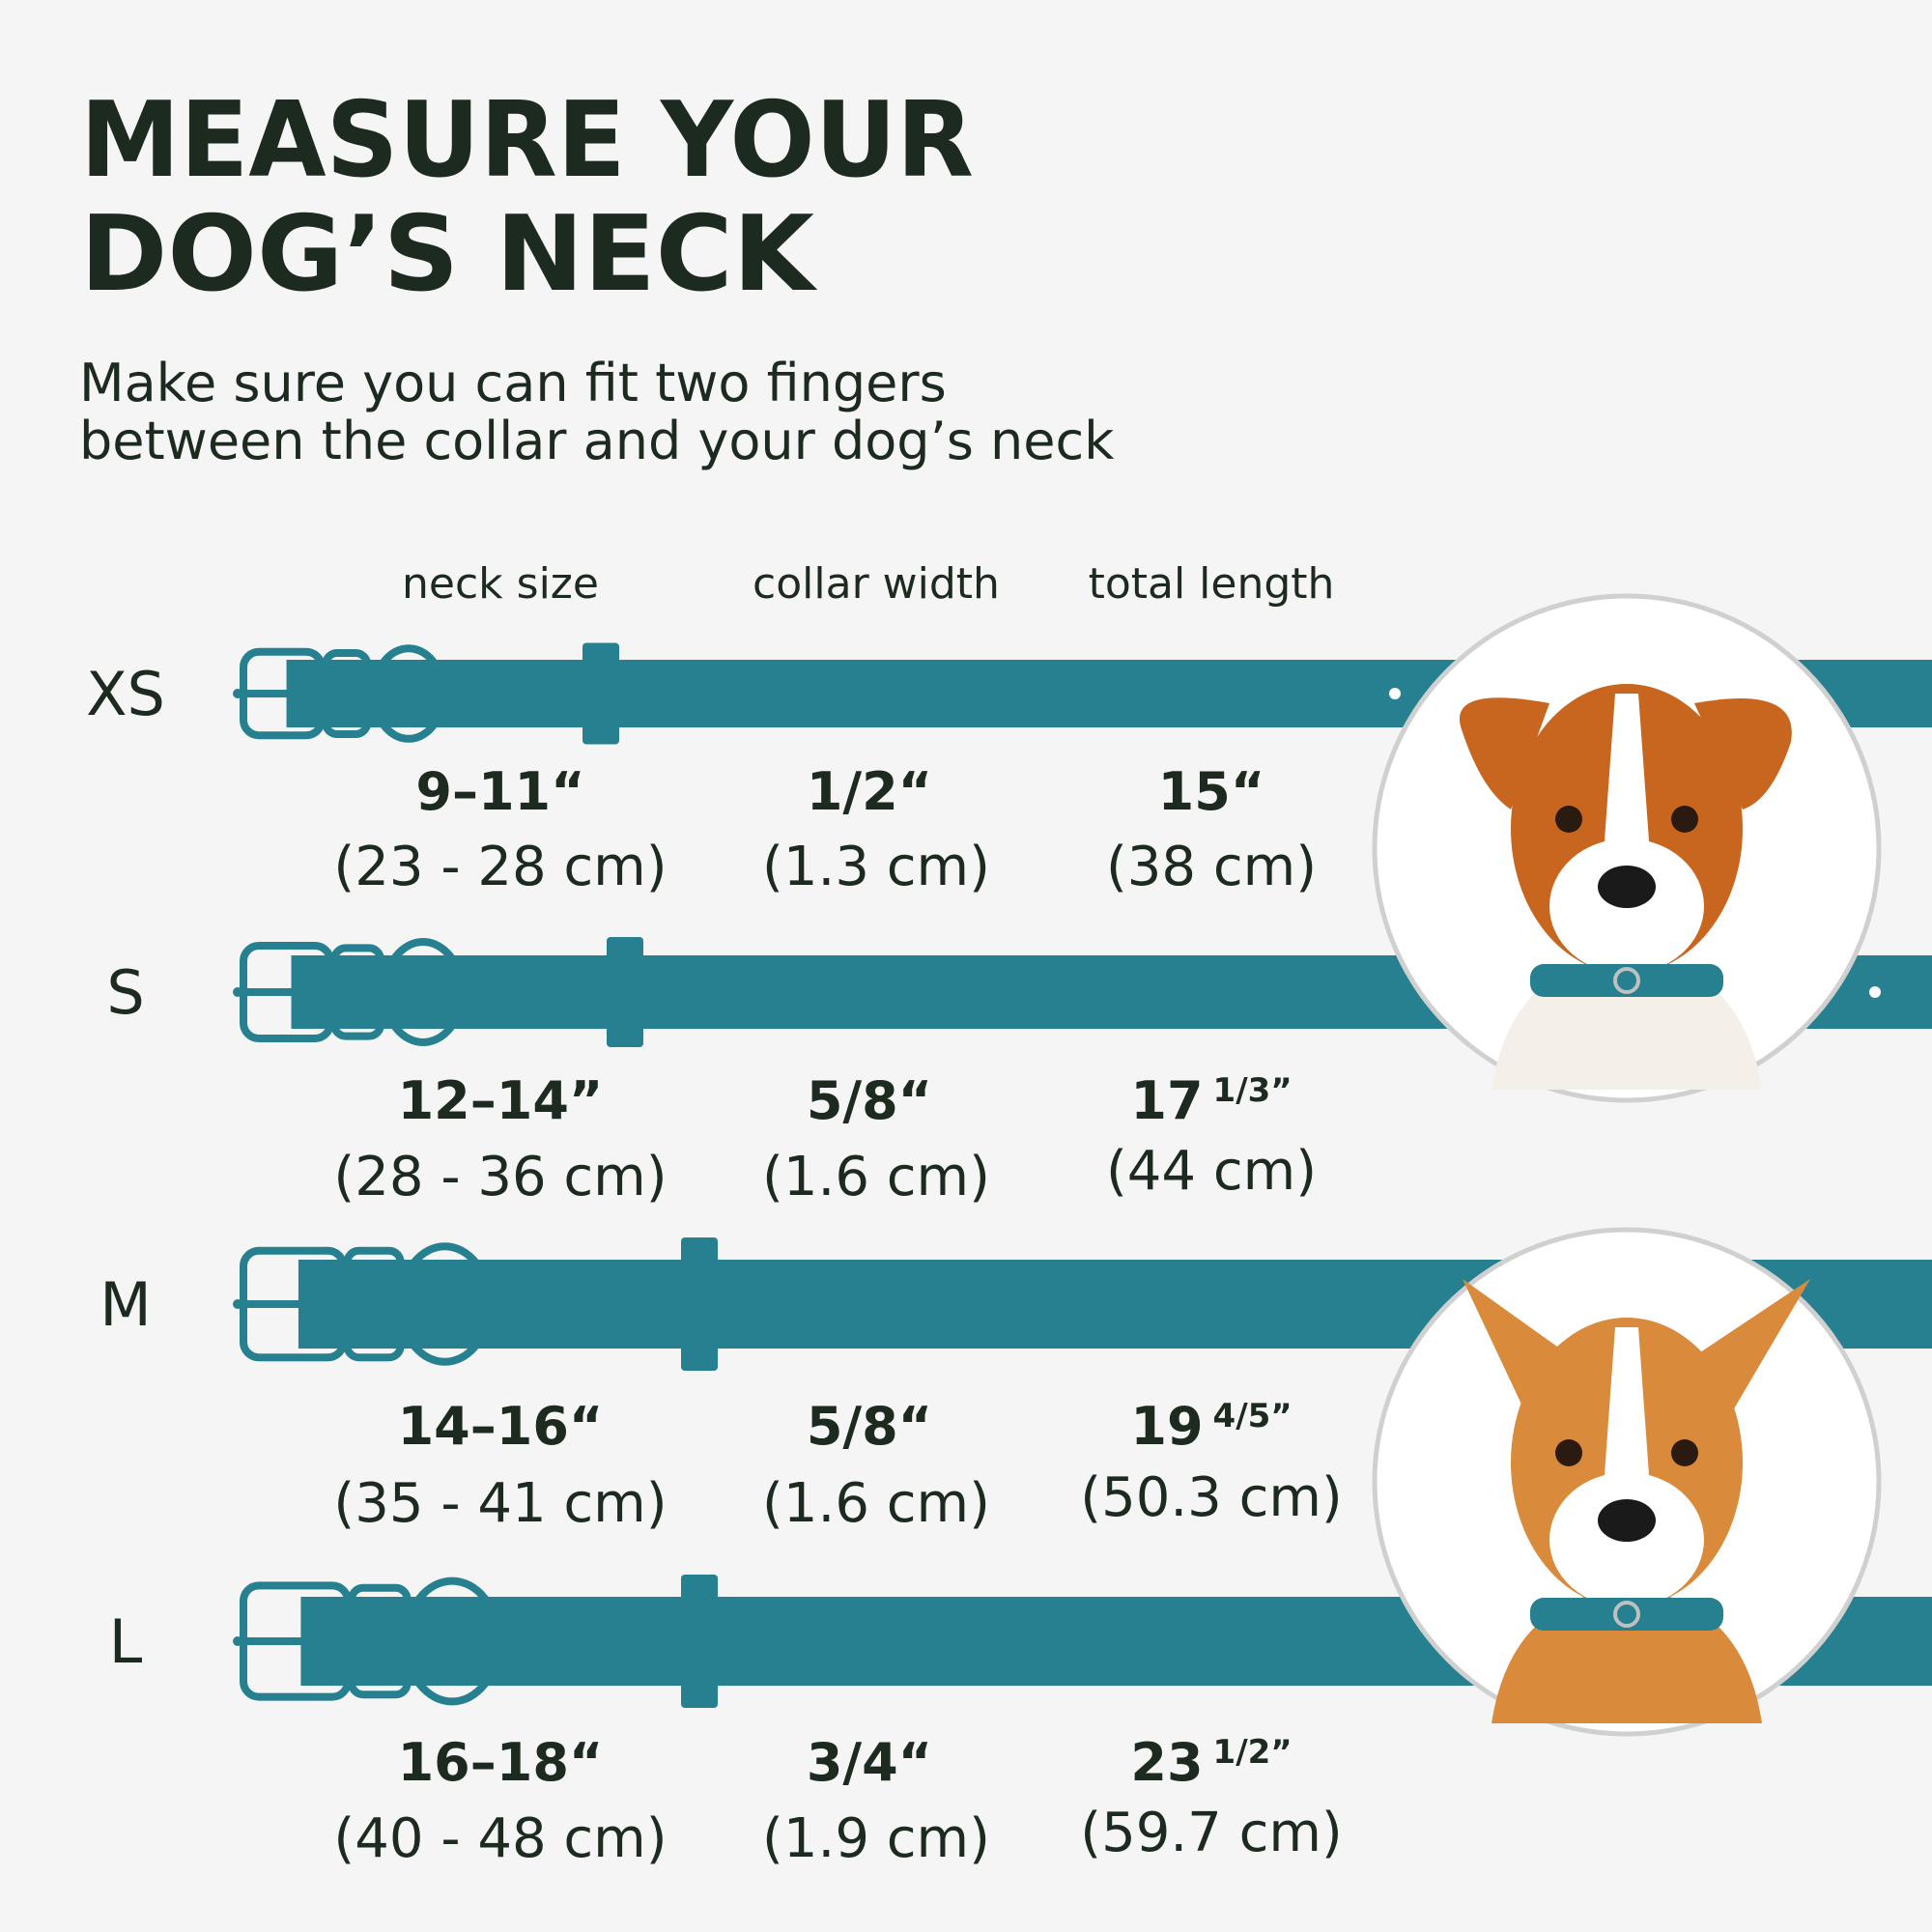 The width and height of the screenshot is (1932, 1932). What do you see at coordinates (500, 1838) in the screenshot?
I see `neck-size-cm: (40 - 48 cm)` at bounding box center [500, 1838].